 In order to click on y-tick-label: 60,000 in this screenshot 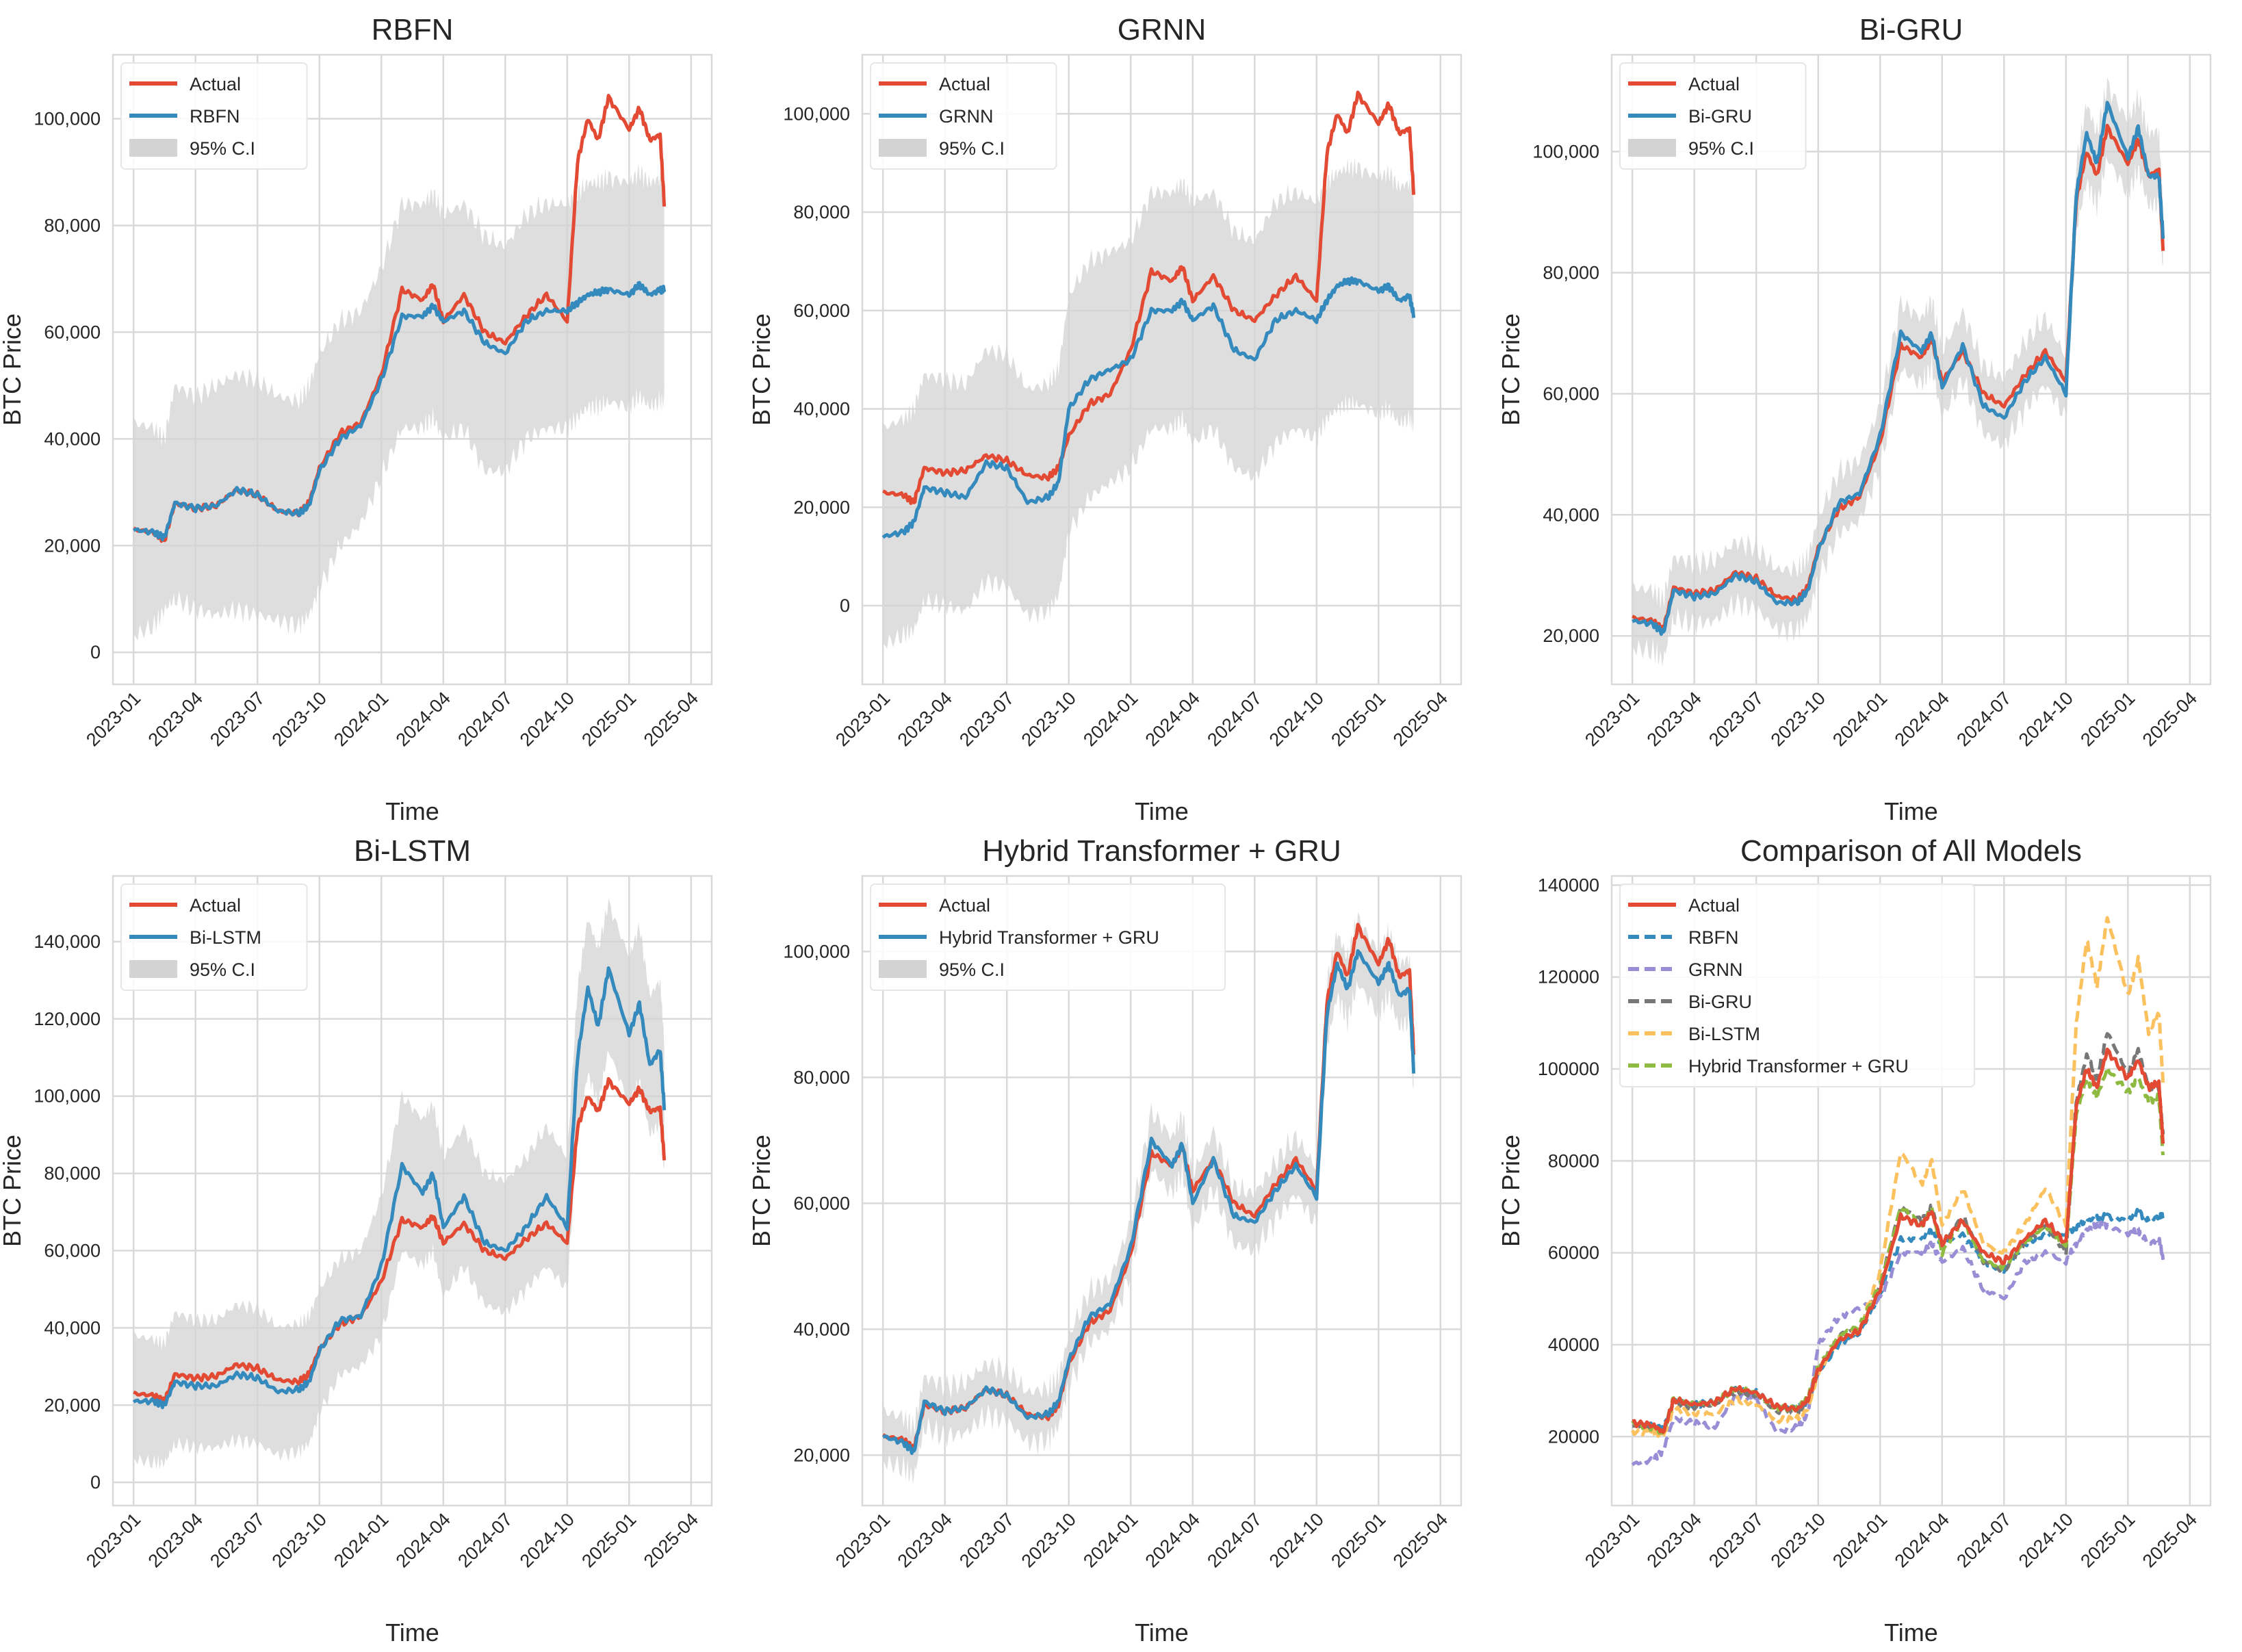, I will do `click(822, 1203)`.